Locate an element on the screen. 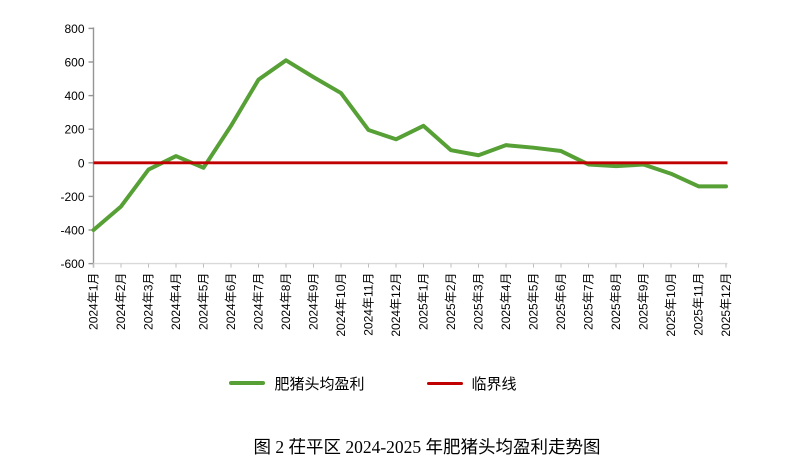 The width and height of the screenshot is (800, 474). x-tick-label: 2024年12月 is located at coordinates (396, 305).